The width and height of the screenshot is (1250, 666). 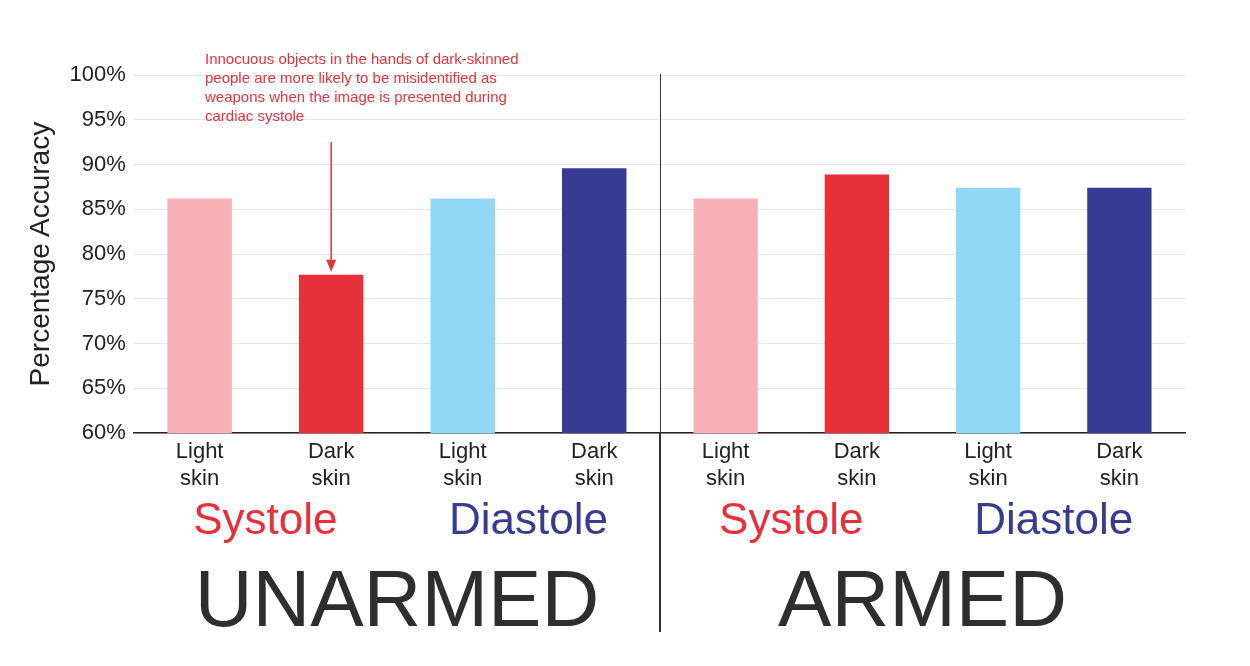 What do you see at coordinates (397, 599) in the screenshot?
I see `text: UNARMED` at bounding box center [397, 599].